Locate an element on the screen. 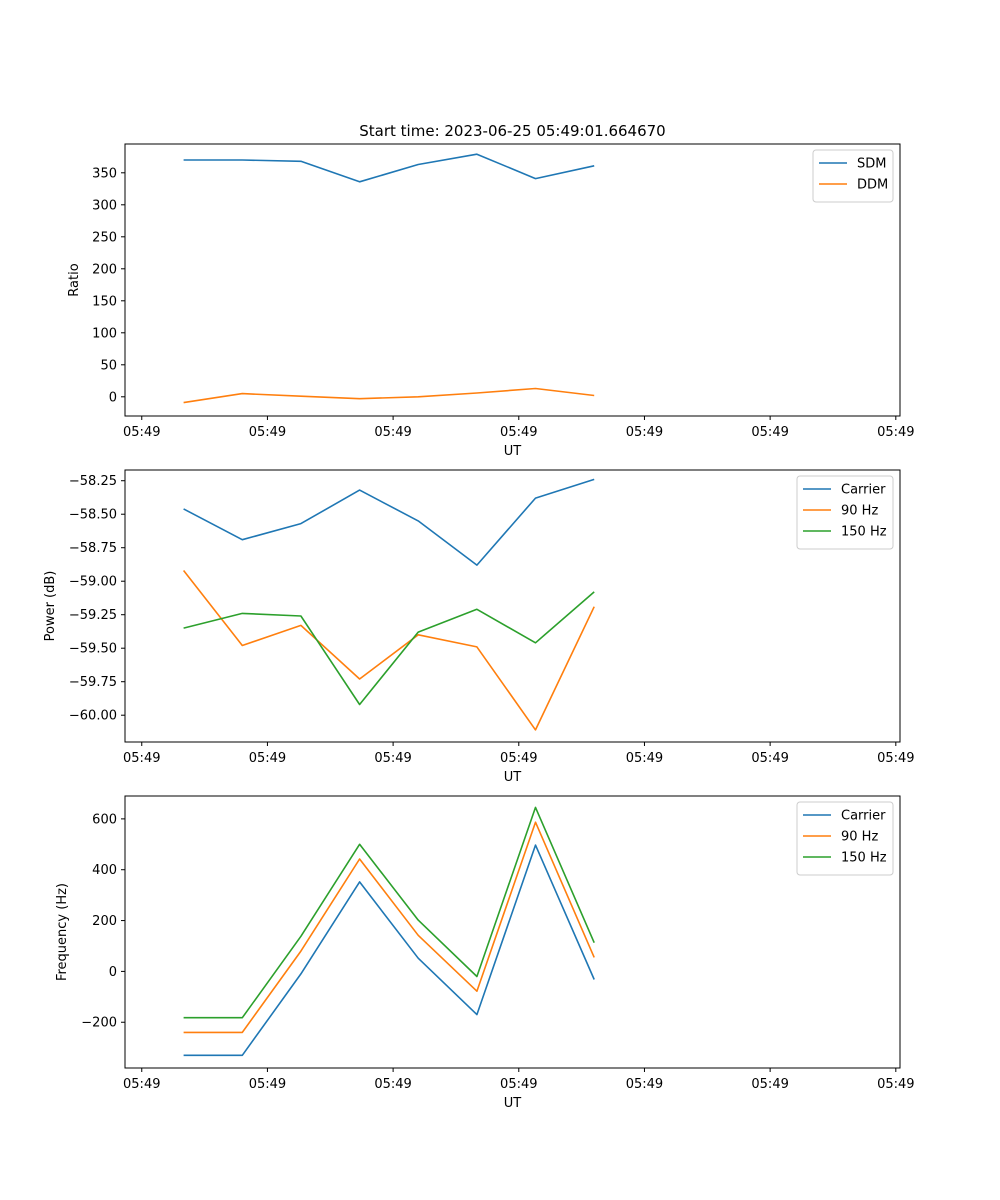  legend-label: DDM is located at coordinates (872, 185).